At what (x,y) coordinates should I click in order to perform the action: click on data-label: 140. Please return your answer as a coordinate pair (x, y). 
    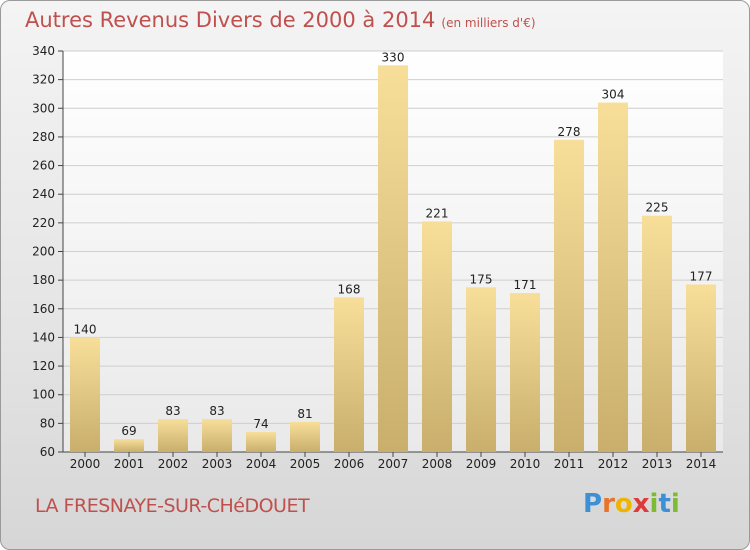
    Looking at the image, I should click on (85, 329).